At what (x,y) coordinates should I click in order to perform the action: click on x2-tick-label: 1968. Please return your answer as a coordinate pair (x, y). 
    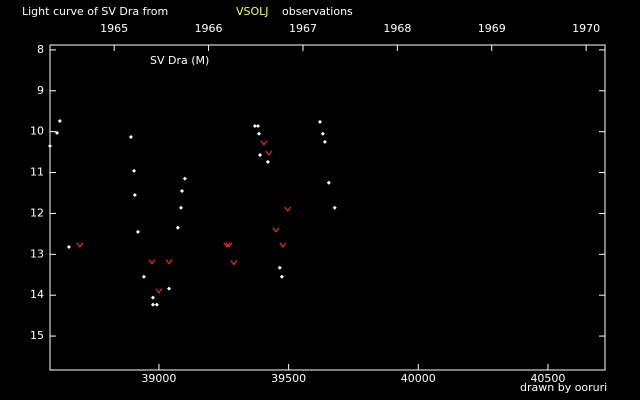
    Looking at the image, I should click on (397, 28).